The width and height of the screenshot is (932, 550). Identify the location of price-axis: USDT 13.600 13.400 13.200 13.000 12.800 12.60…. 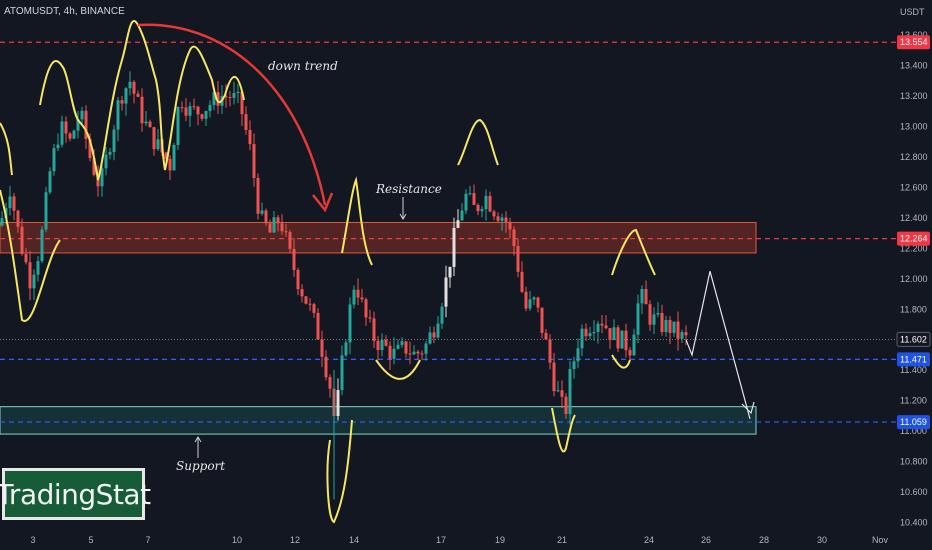
(913, 267).